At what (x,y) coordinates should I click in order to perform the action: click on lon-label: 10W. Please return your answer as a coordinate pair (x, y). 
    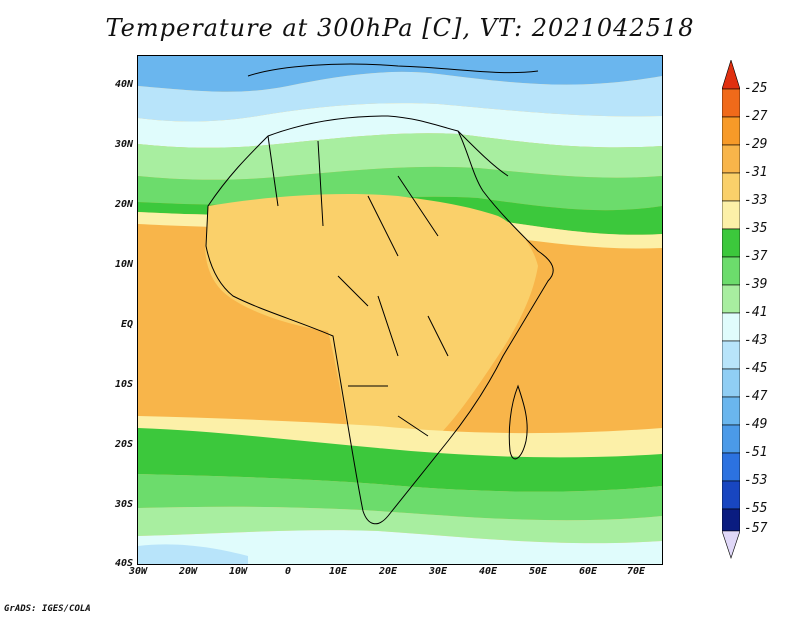
    Looking at the image, I should click on (238, 571).